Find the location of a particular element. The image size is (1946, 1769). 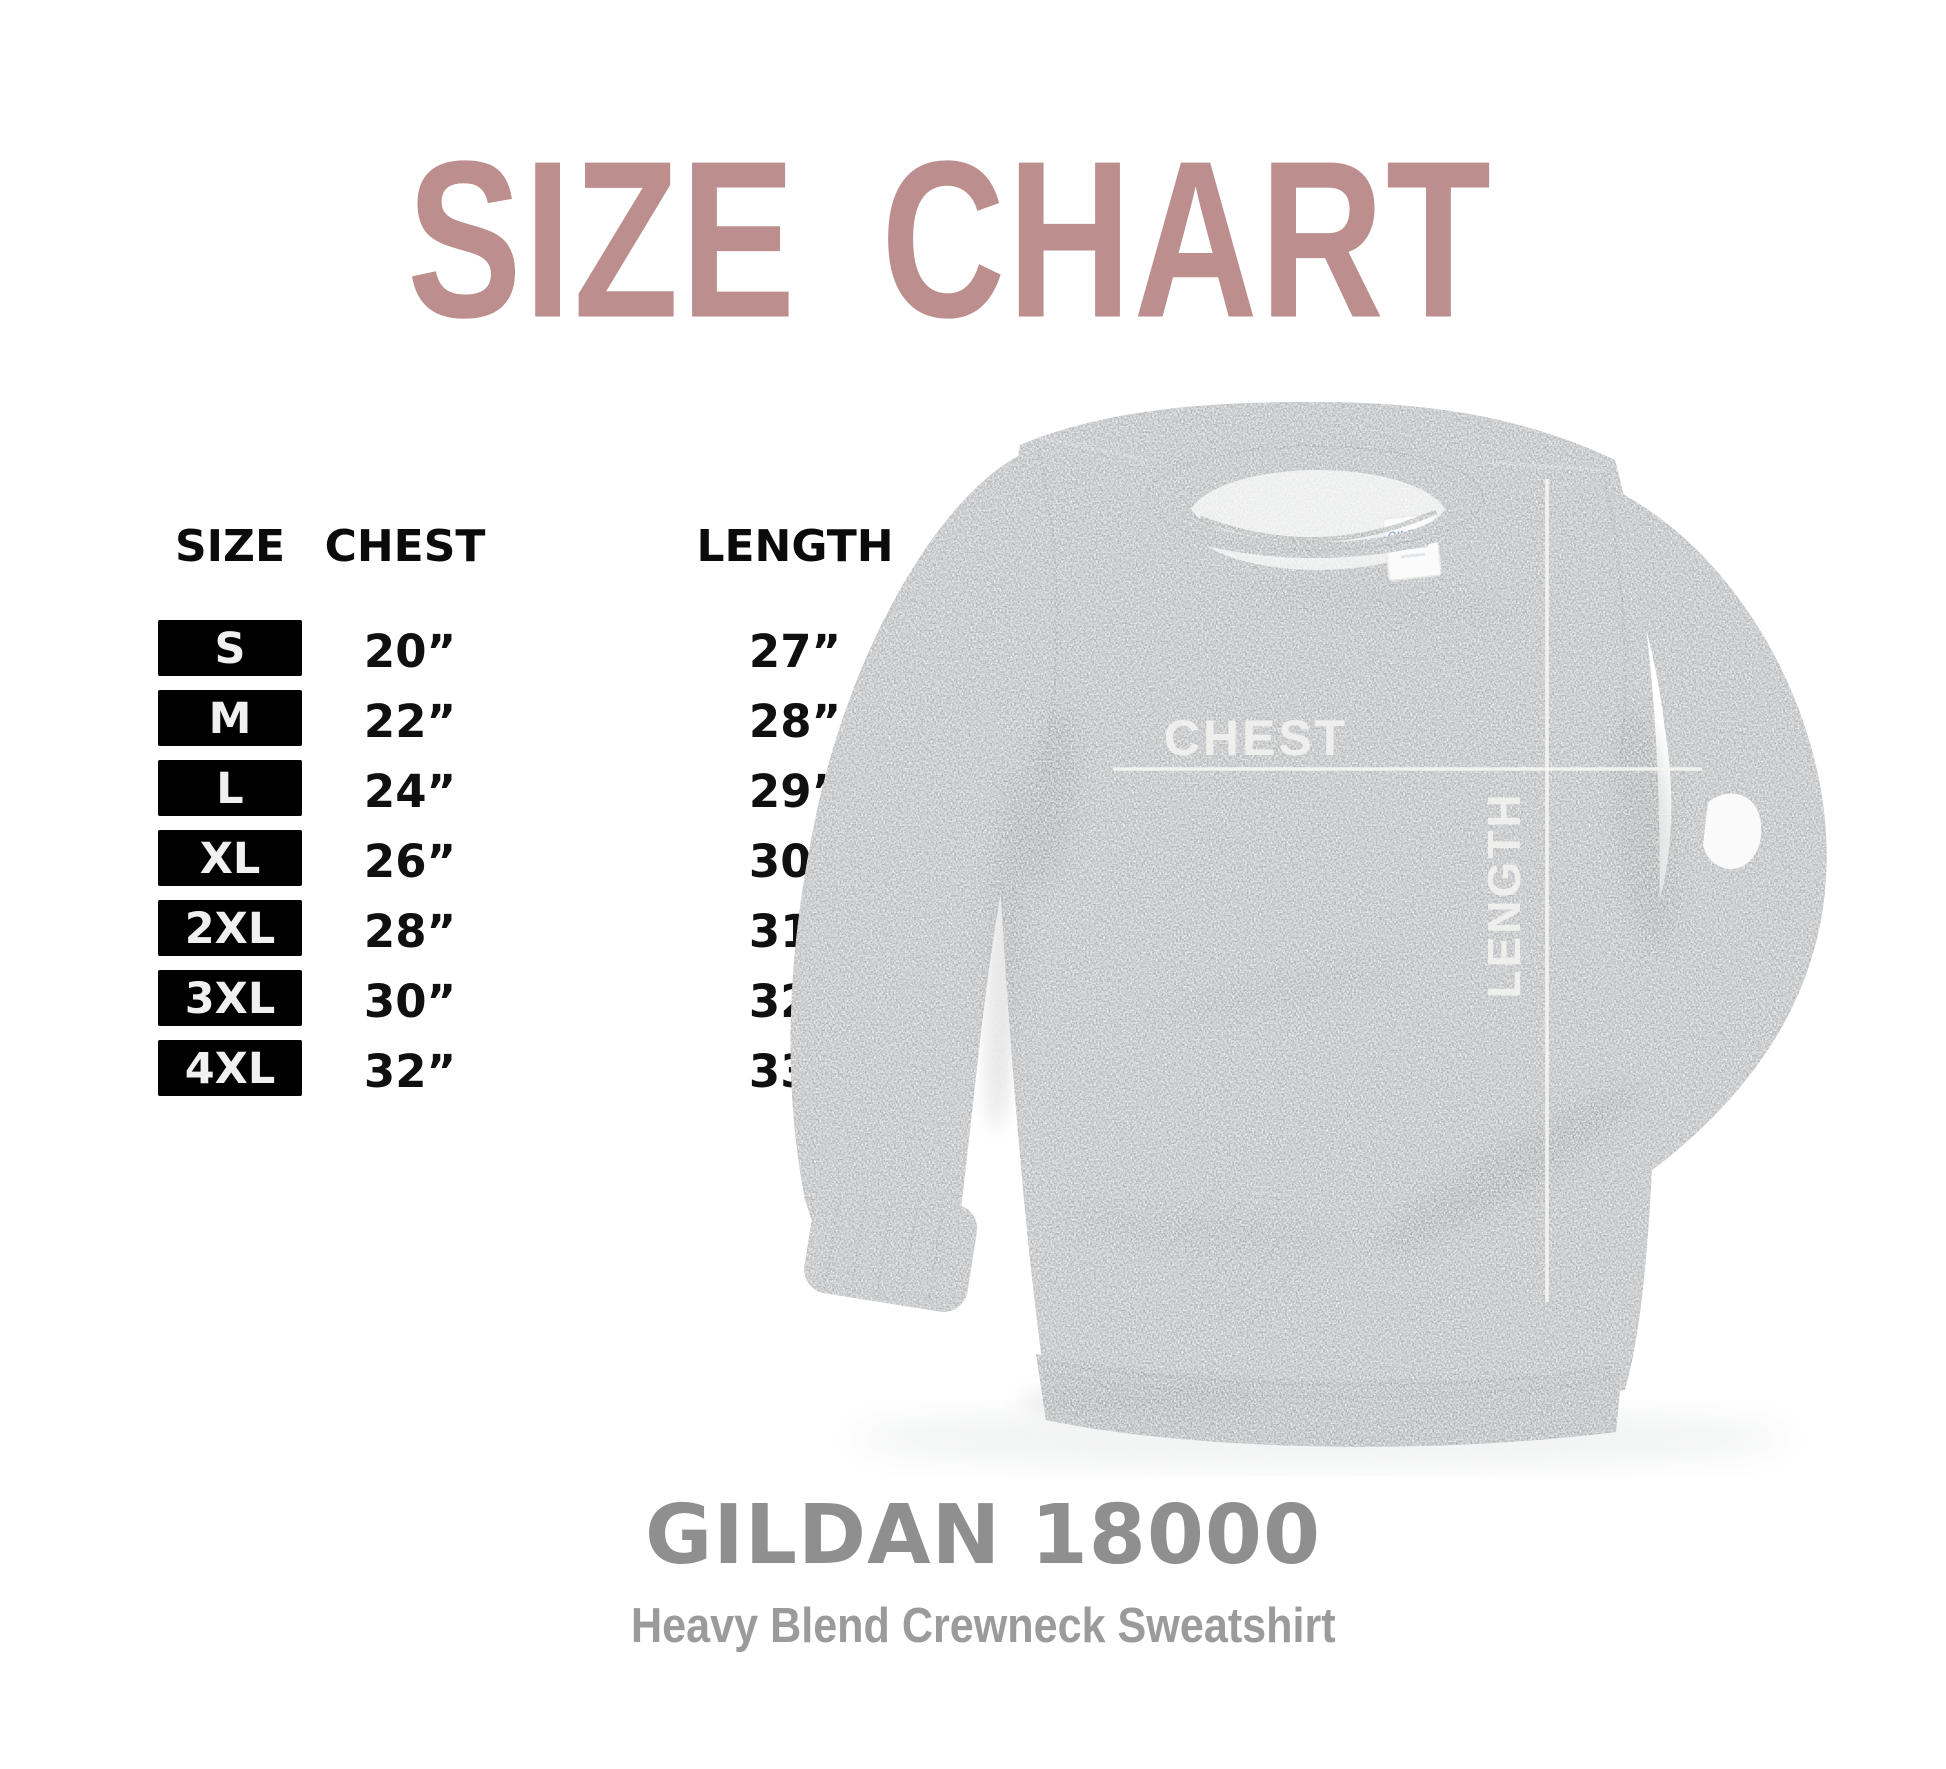

product-description-text: Heavy Blend Crewneck Sweatshirt is located at coordinates (983, 1626).